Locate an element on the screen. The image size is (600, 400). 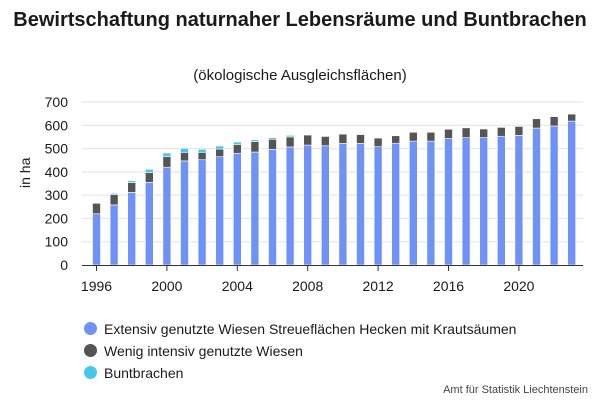
x-tick-label: 2012 is located at coordinates (378, 286).